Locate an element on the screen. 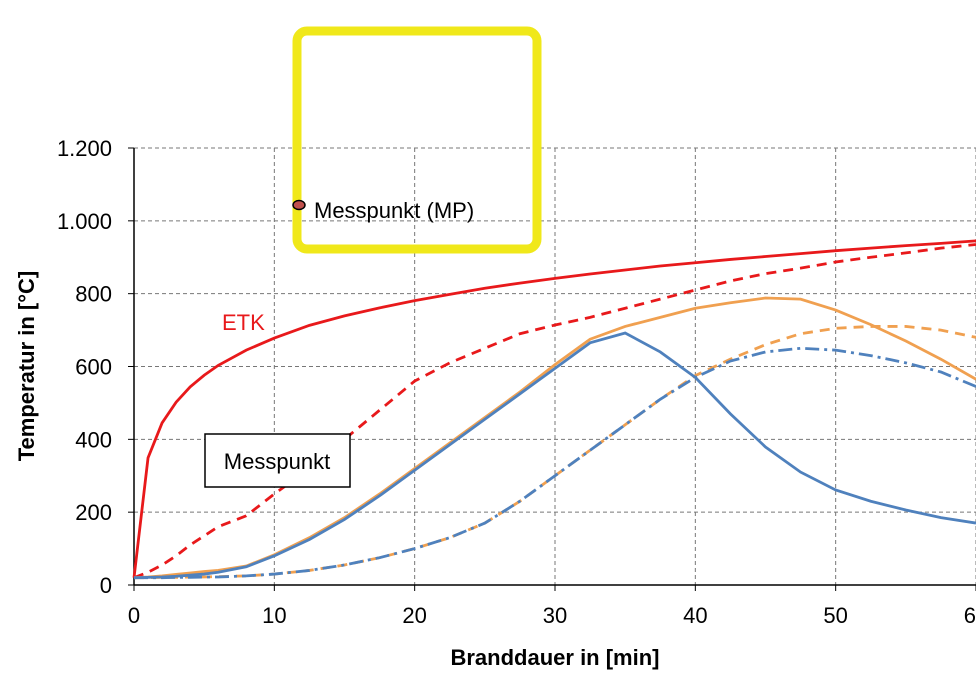  cross-section-inset: Messpunkt (MP) is located at coordinates (417, 140).